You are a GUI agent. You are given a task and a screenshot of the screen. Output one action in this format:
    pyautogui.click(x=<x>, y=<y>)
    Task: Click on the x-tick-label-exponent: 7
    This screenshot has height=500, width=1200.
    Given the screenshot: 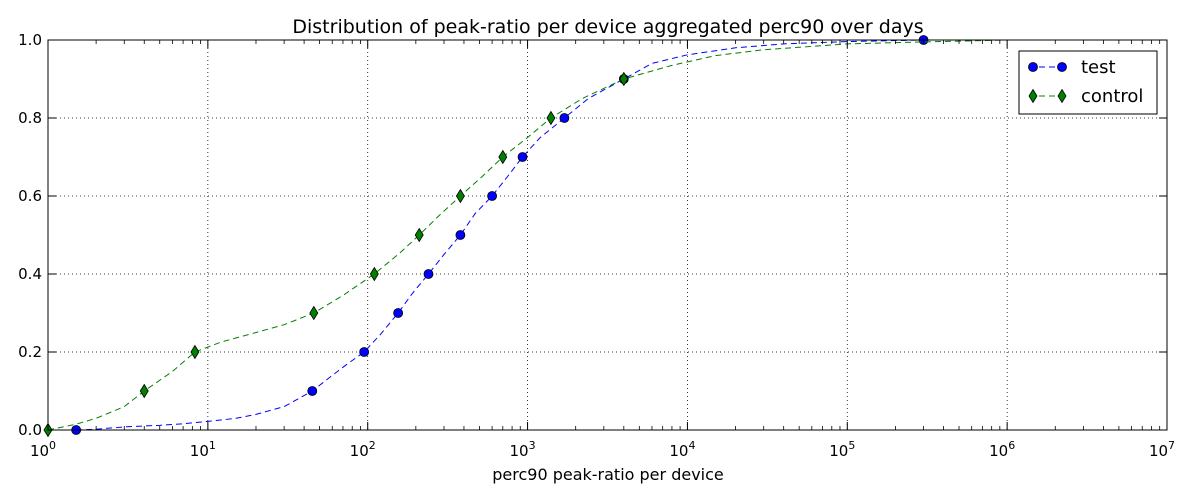 What is the action you would take?
    pyautogui.click(x=1171, y=445)
    